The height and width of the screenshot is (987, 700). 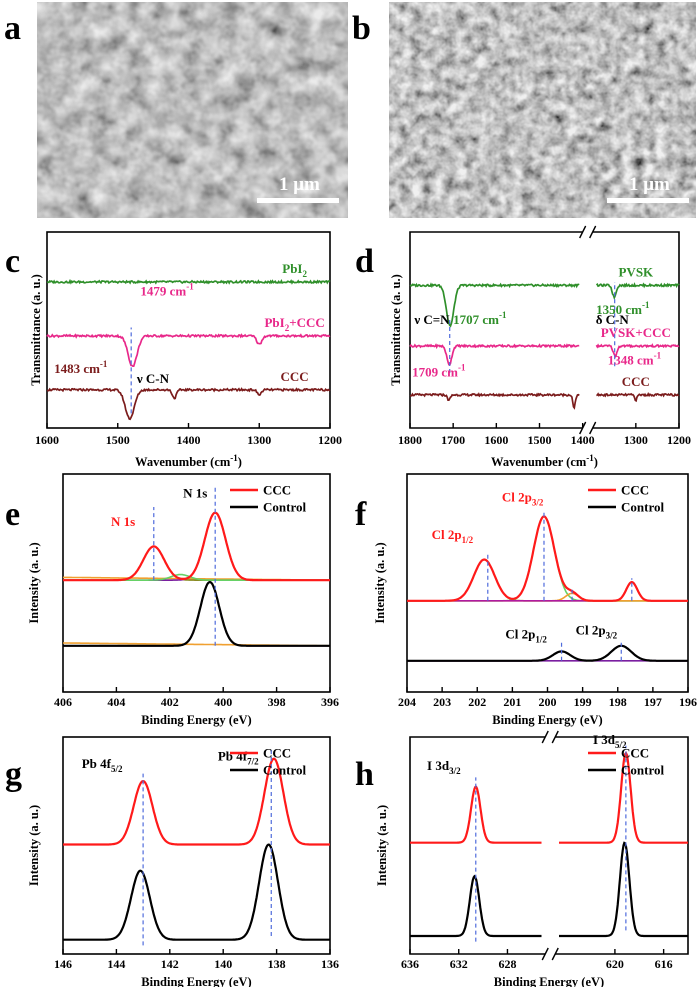 What do you see at coordinates (410, 964) in the screenshot?
I see `x-tick-label: 636` at bounding box center [410, 964].